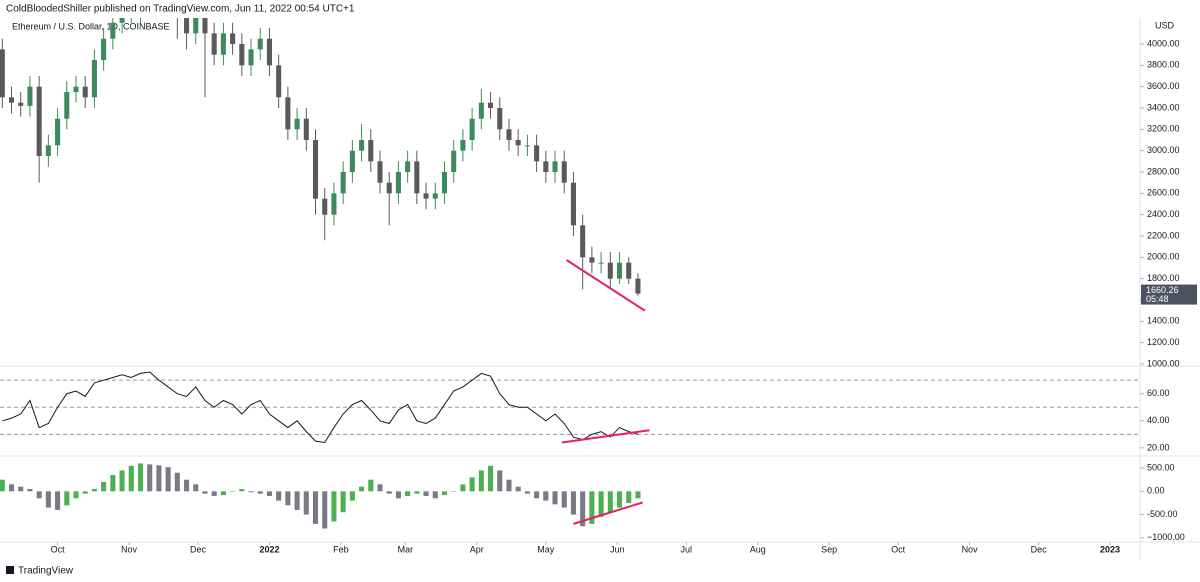 The image size is (1200, 582). What do you see at coordinates (46, 571) in the screenshot?
I see `footer: TradingView` at bounding box center [46, 571].